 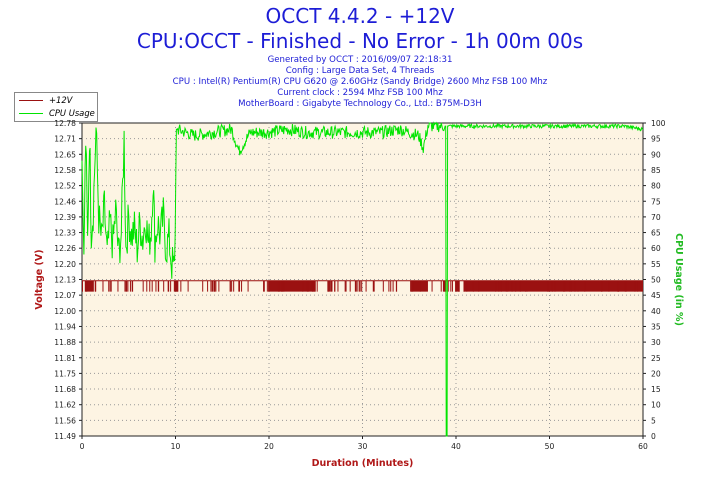 I want to click on y-tick-label: 12.26, so click(x=65, y=248).